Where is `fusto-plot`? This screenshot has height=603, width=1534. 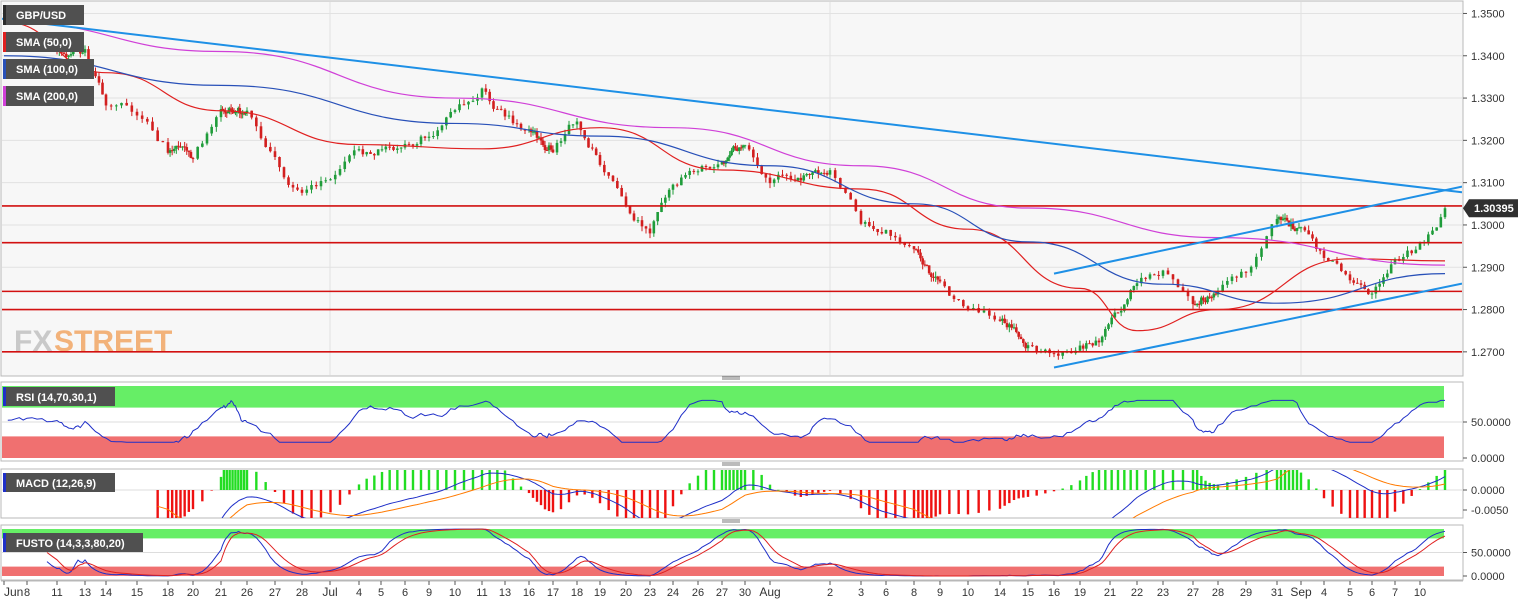 fusto-plot is located at coordinates (732, 552).